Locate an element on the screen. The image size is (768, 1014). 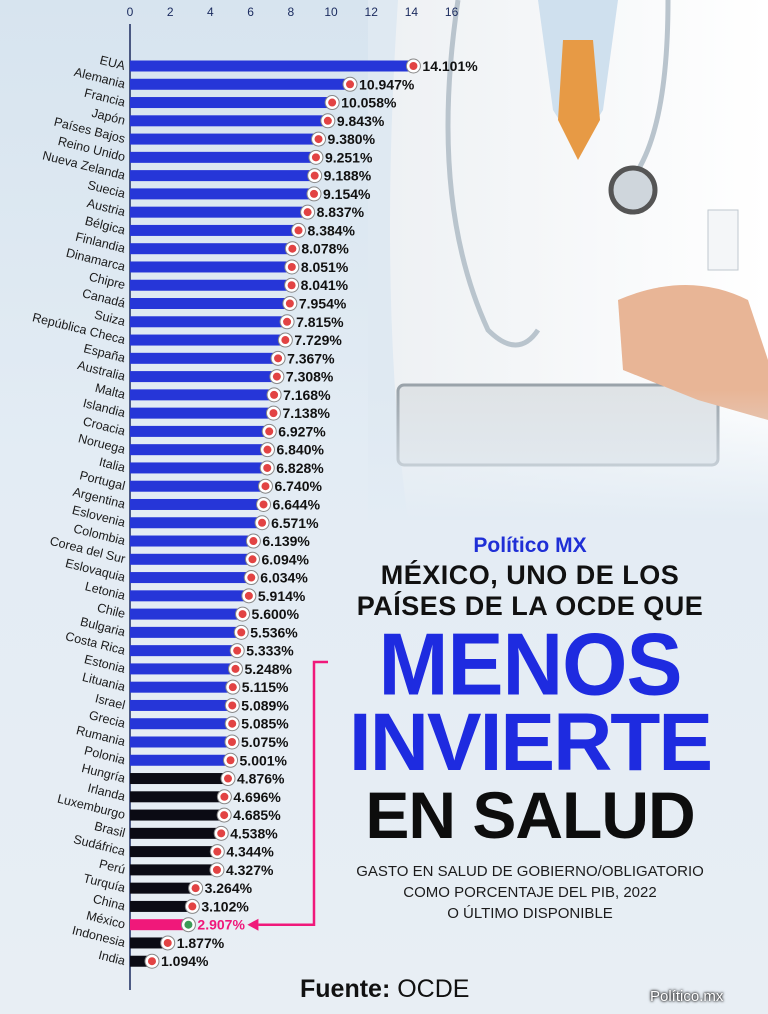
value-label: 8.041% is located at coordinates (325, 285).